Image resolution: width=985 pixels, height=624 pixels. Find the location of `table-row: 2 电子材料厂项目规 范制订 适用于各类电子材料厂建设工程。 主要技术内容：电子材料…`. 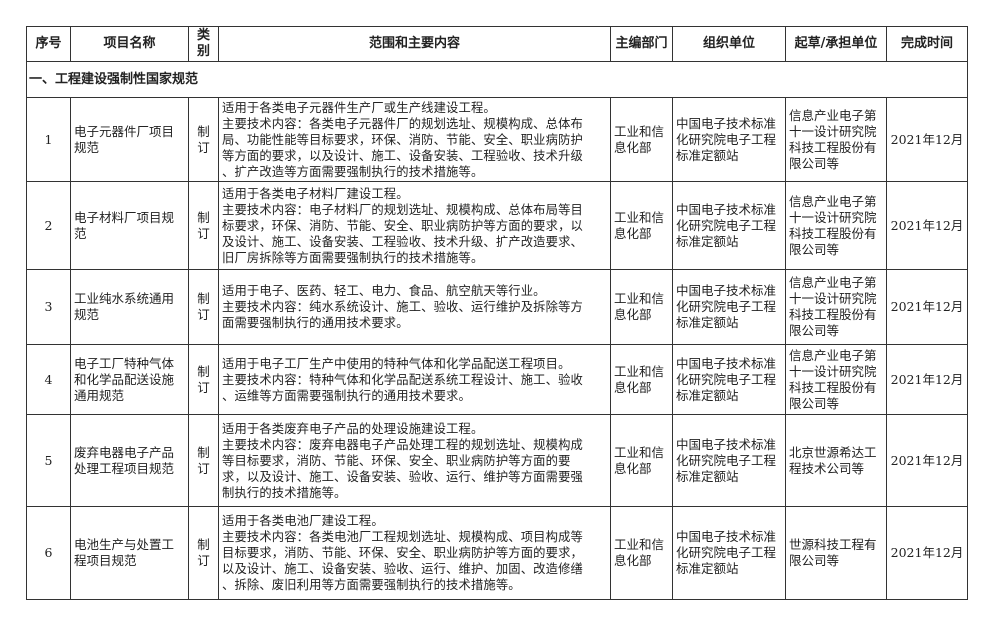

table-row: 2 电子材料厂项目规 范制订 适用于各类电子材料厂建设工程。 主要技术内容：电子材料… is located at coordinates (497, 225).